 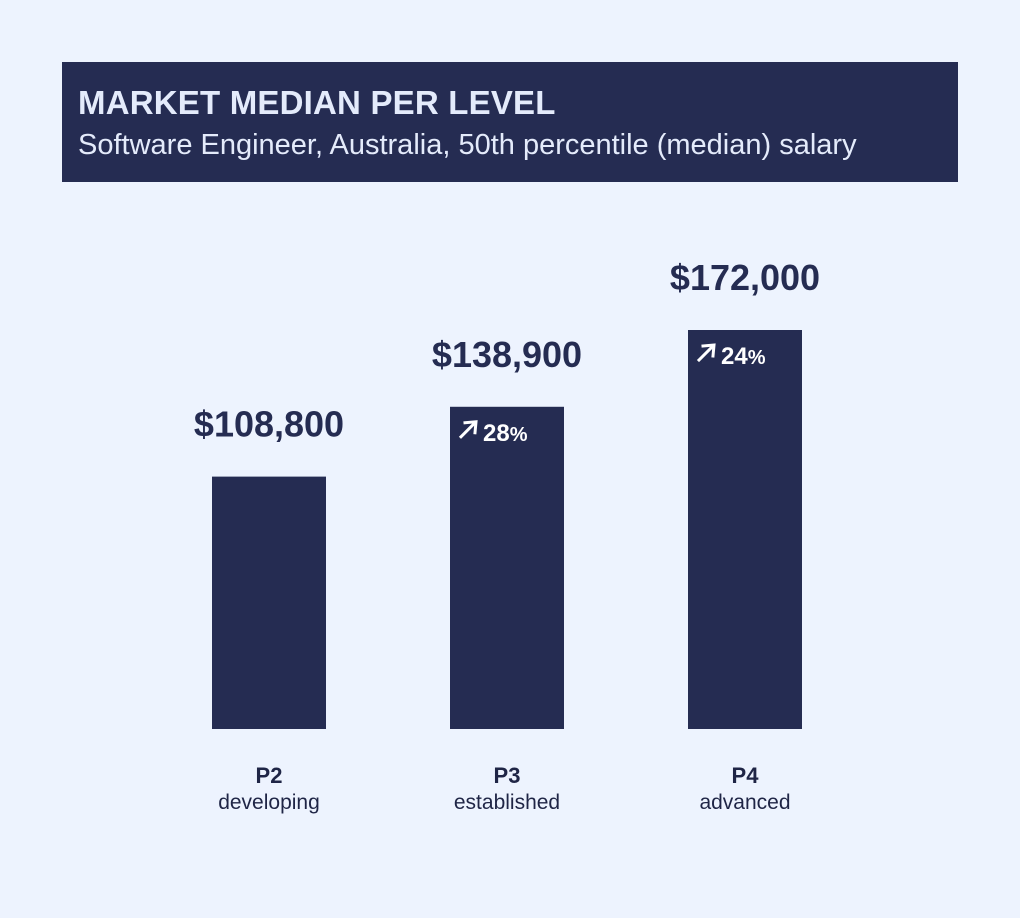 I want to click on growth-badge: 28%, so click(x=493, y=433).